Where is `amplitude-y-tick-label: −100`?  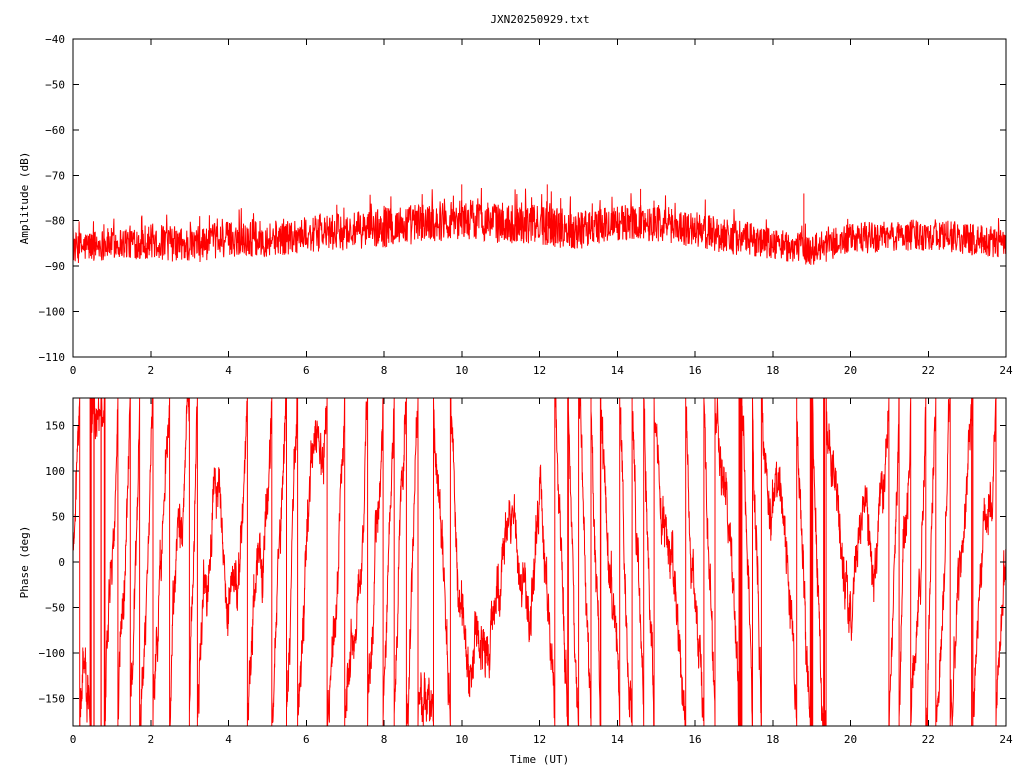 amplitude-y-tick-label: −100 is located at coordinates (52, 312).